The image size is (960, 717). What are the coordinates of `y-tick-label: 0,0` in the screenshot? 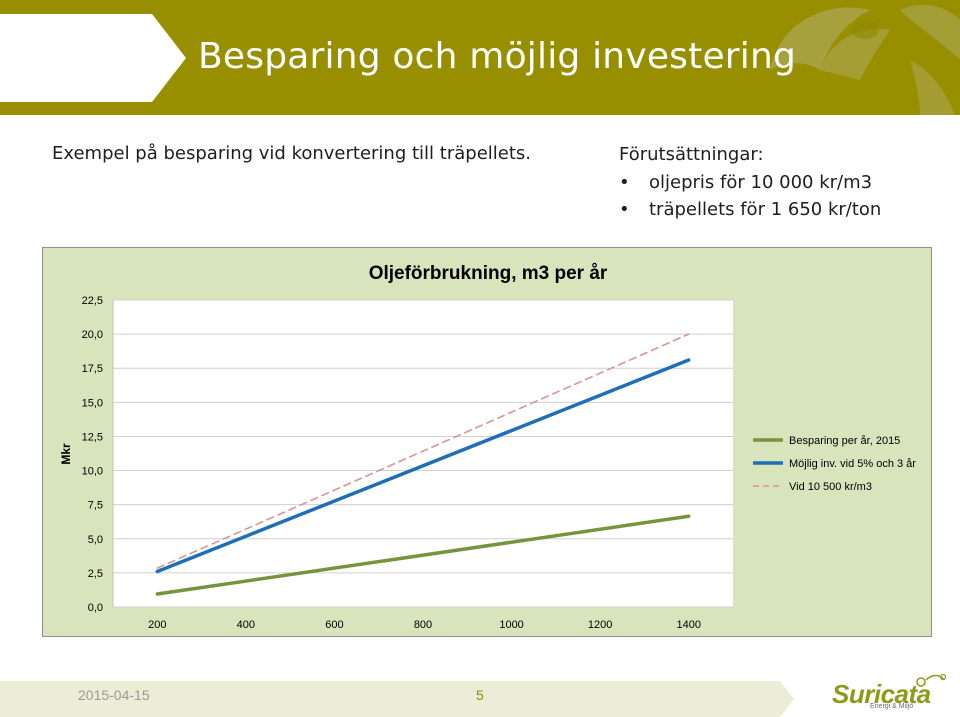 It's located at (95, 608).